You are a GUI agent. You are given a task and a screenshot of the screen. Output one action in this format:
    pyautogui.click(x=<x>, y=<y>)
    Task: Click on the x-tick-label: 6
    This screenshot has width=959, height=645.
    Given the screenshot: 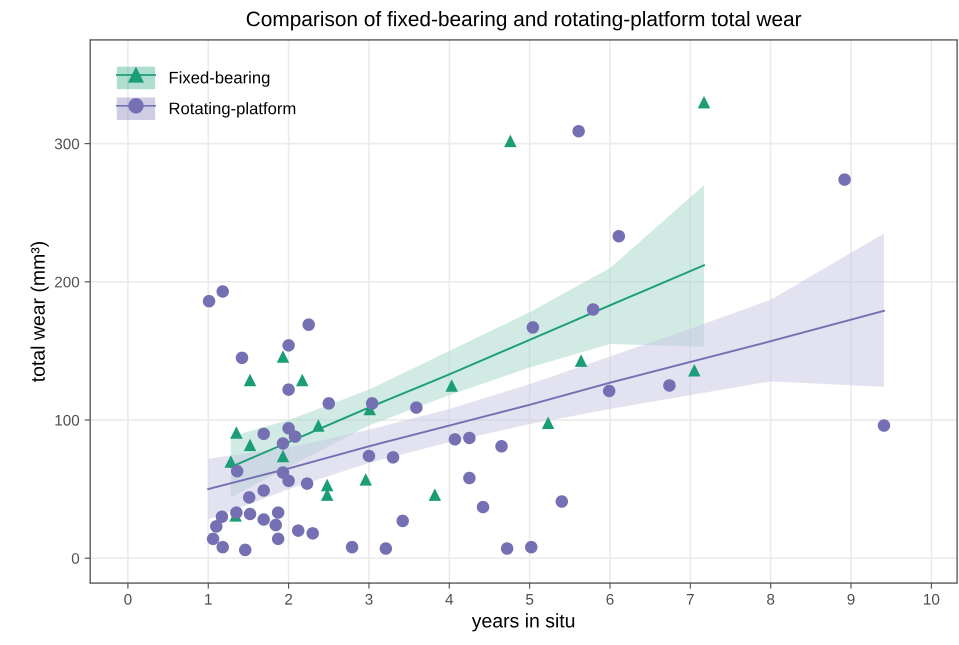 What is the action you would take?
    pyautogui.click(x=610, y=599)
    